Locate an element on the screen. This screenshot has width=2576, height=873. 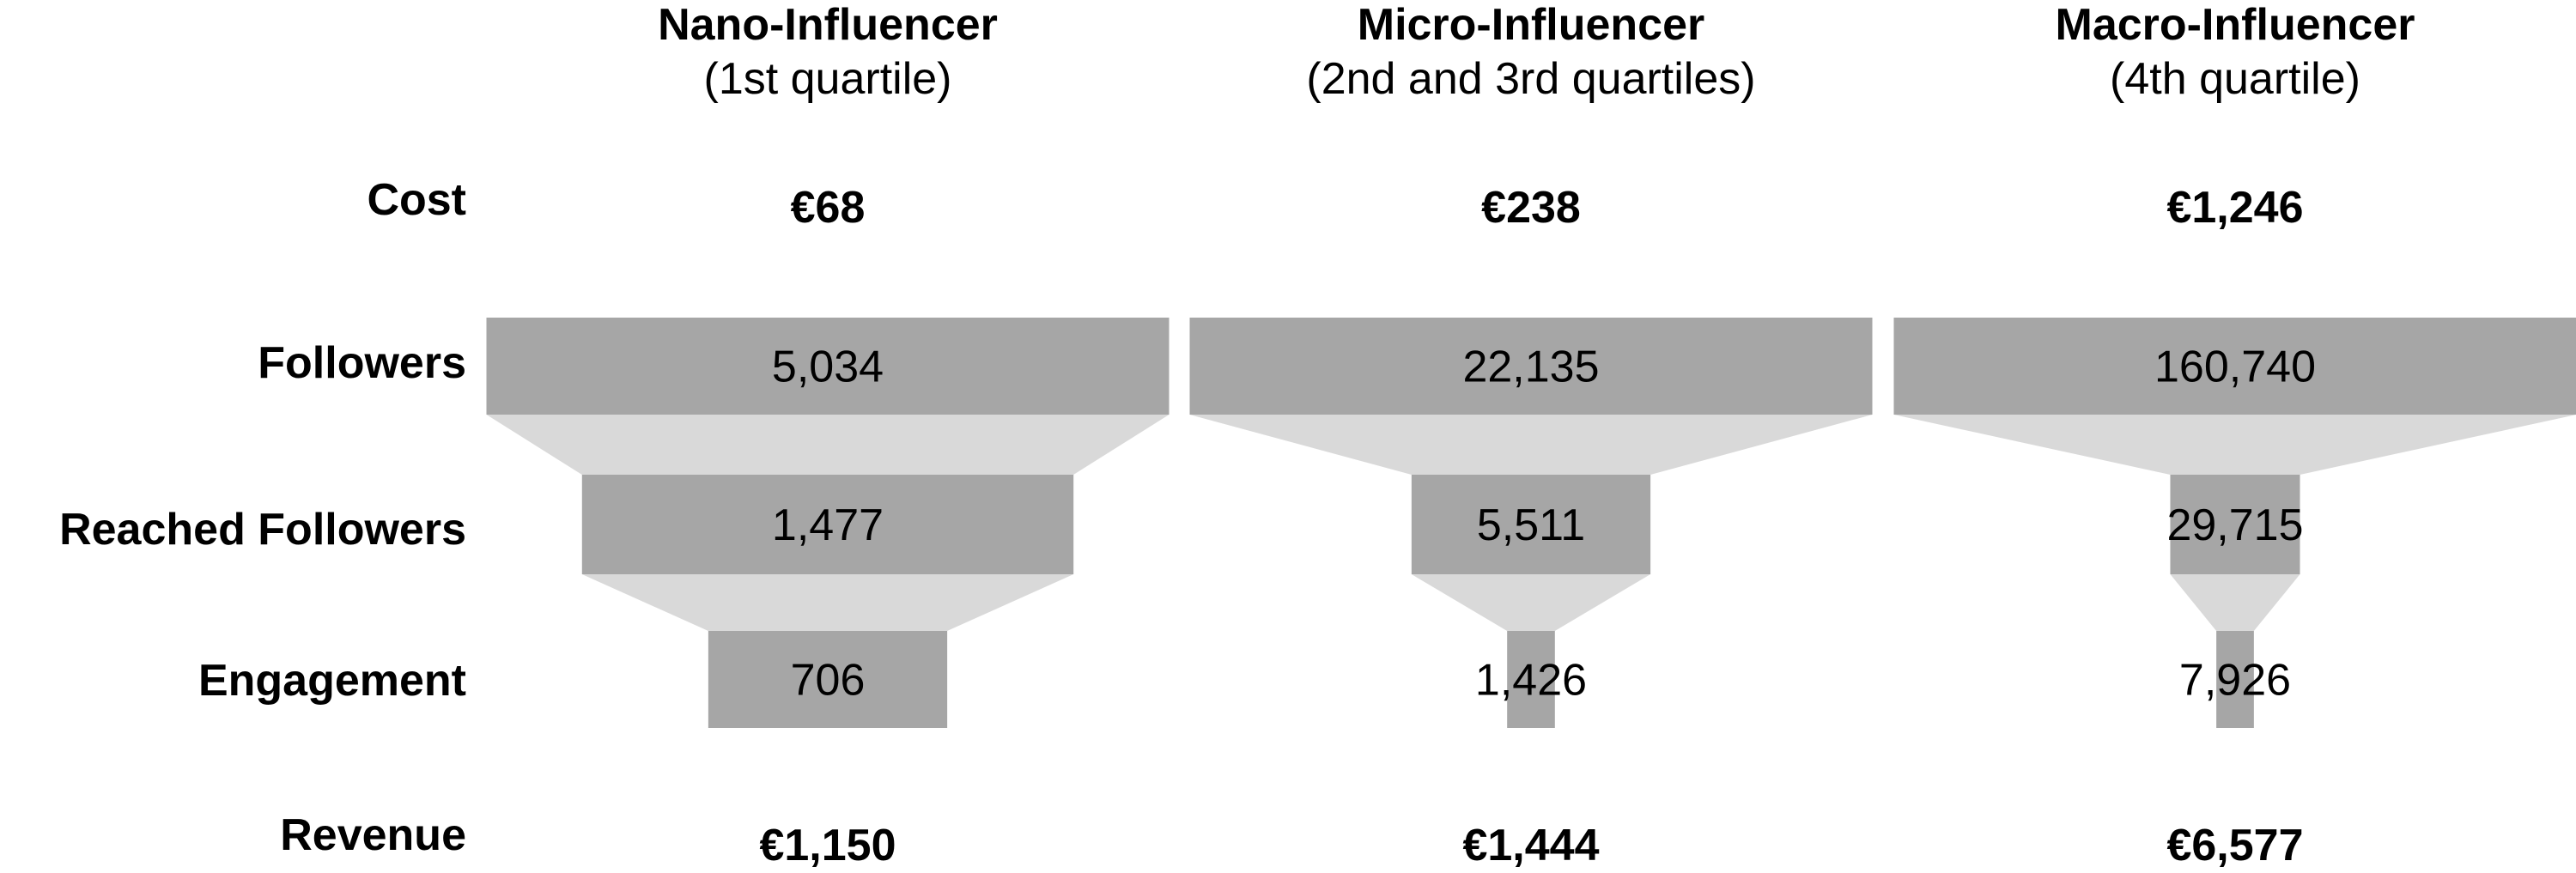
row-label-cost: Cost is located at coordinates (417, 200).